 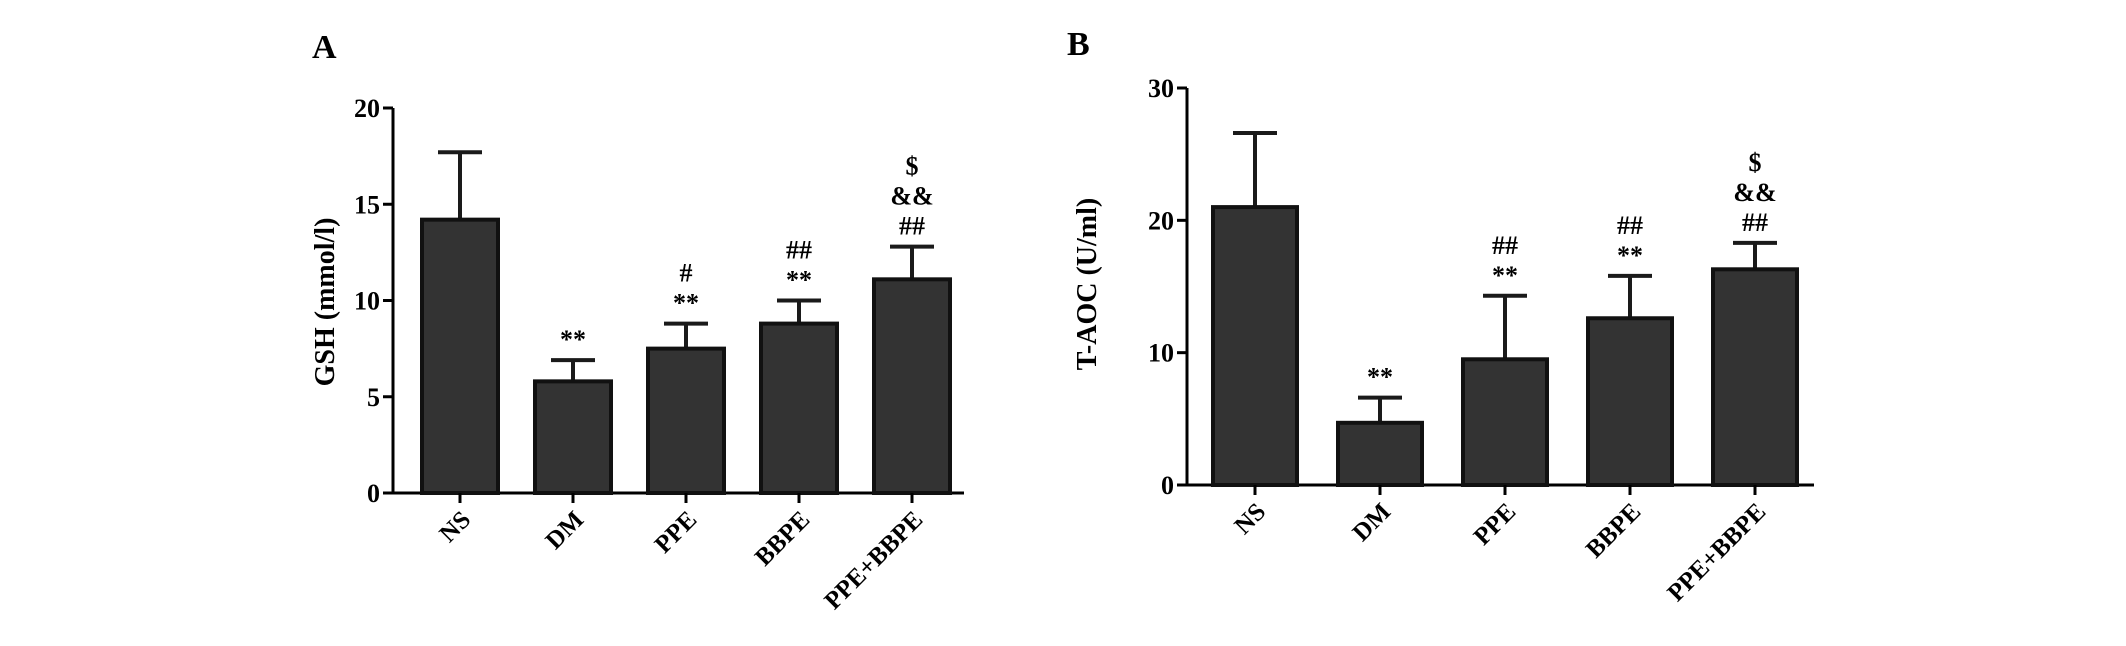 What do you see at coordinates (1087, 284) in the screenshot?
I see `y-axis-label: T-AOC (U/ml)` at bounding box center [1087, 284].